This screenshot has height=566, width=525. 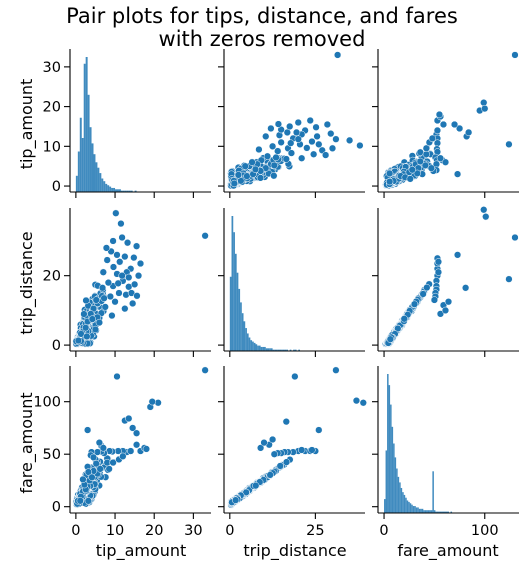 I want to click on x-tick-label: 20, so click(x=154, y=531).